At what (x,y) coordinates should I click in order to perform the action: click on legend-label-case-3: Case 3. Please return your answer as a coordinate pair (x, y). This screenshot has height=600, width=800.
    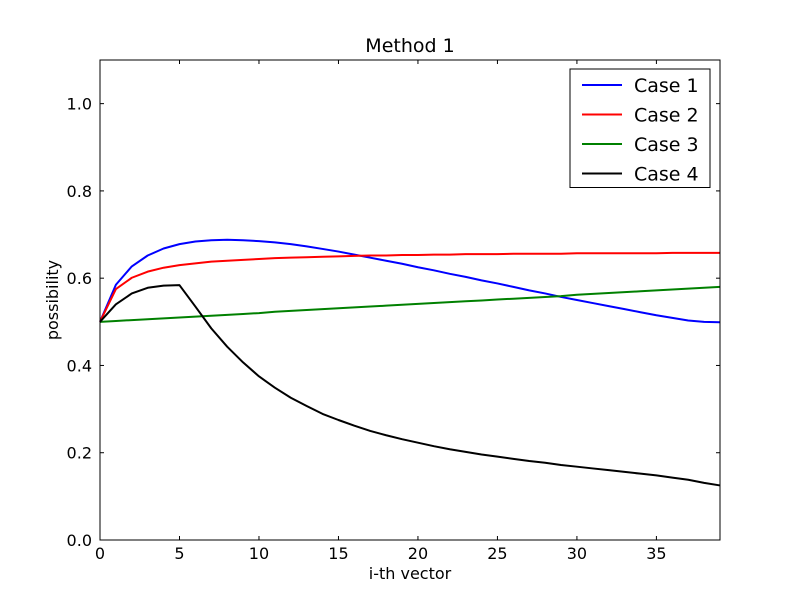
    Looking at the image, I should click on (666, 145).